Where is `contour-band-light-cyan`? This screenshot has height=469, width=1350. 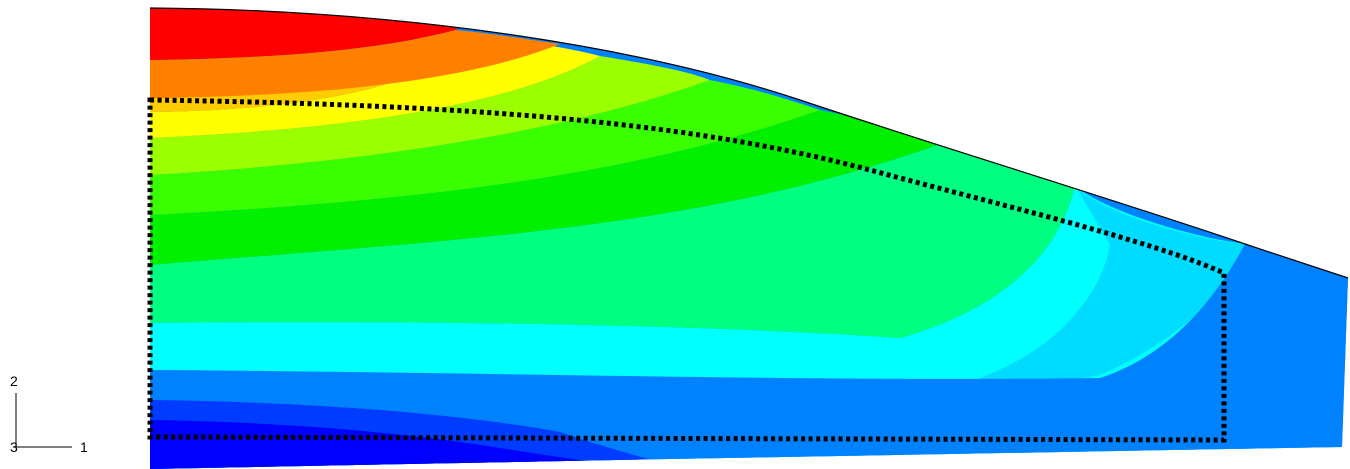
contour-band-light-cyan is located at coordinates (1099, 286).